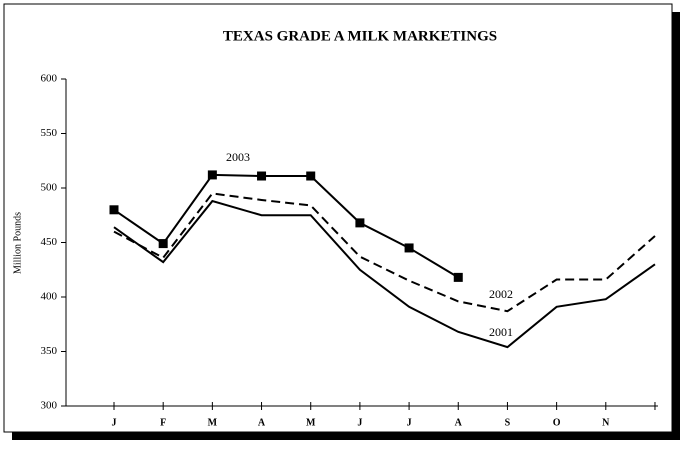  Describe the element at coordinates (501, 332) in the screenshot. I see `series-label: 2001` at that location.